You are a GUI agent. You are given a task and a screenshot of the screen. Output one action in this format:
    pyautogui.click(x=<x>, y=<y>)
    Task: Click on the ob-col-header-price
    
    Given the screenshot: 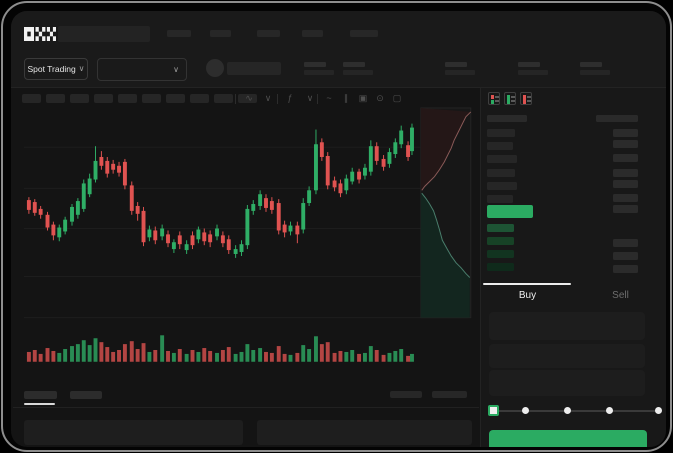 What is the action you would take?
    pyautogui.click(x=507, y=118)
    